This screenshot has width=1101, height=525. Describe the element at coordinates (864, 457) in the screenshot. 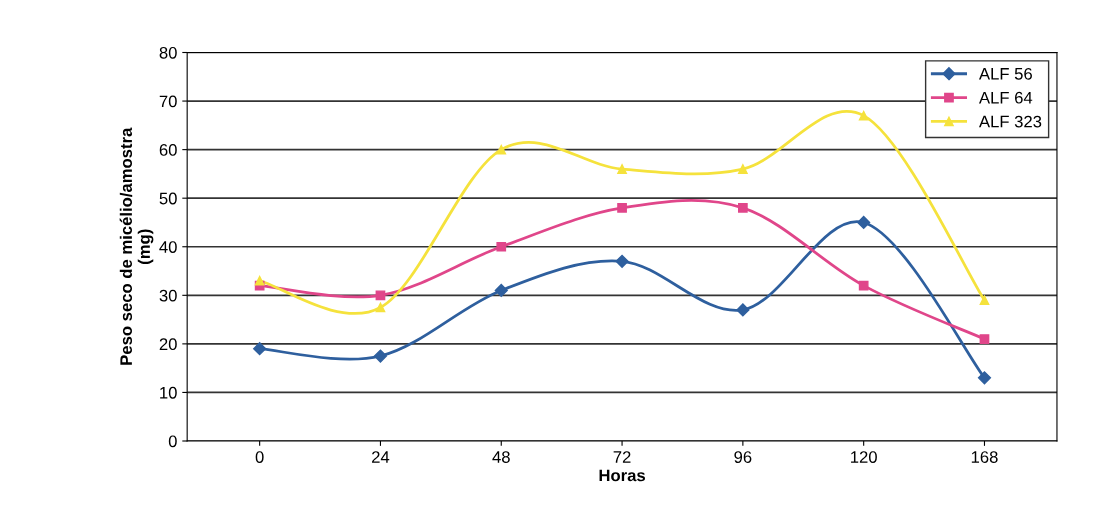

I see `x-tick-label: 120` at that location.